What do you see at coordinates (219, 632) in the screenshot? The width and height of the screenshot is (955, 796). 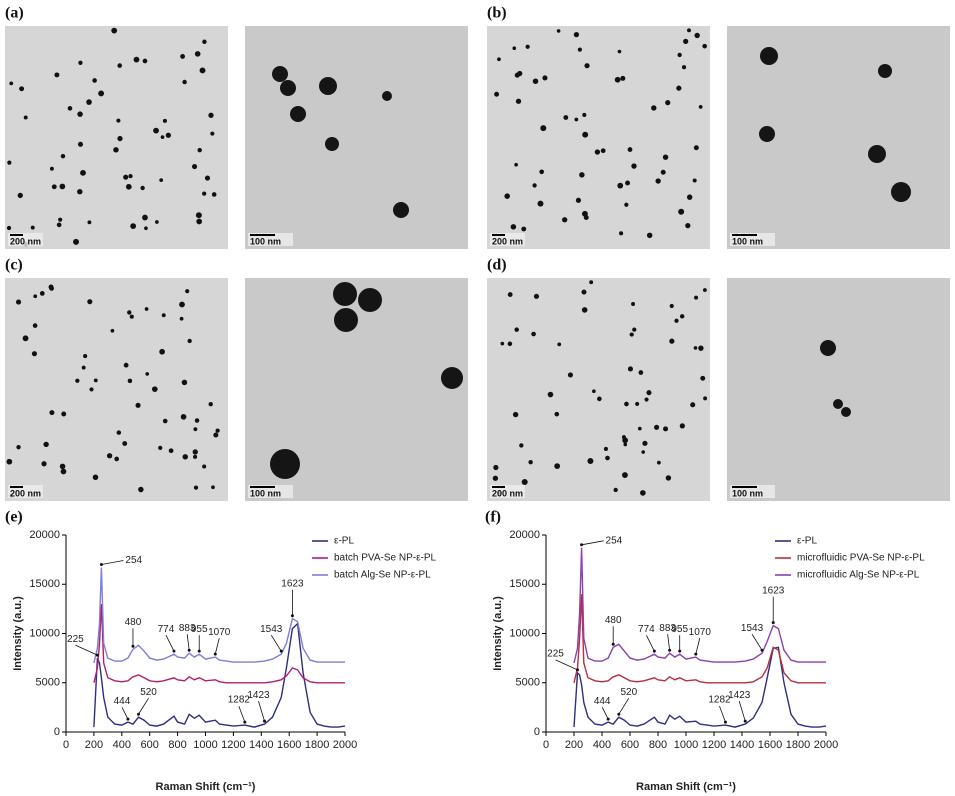 I see `peak-label: 1070` at bounding box center [219, 632].